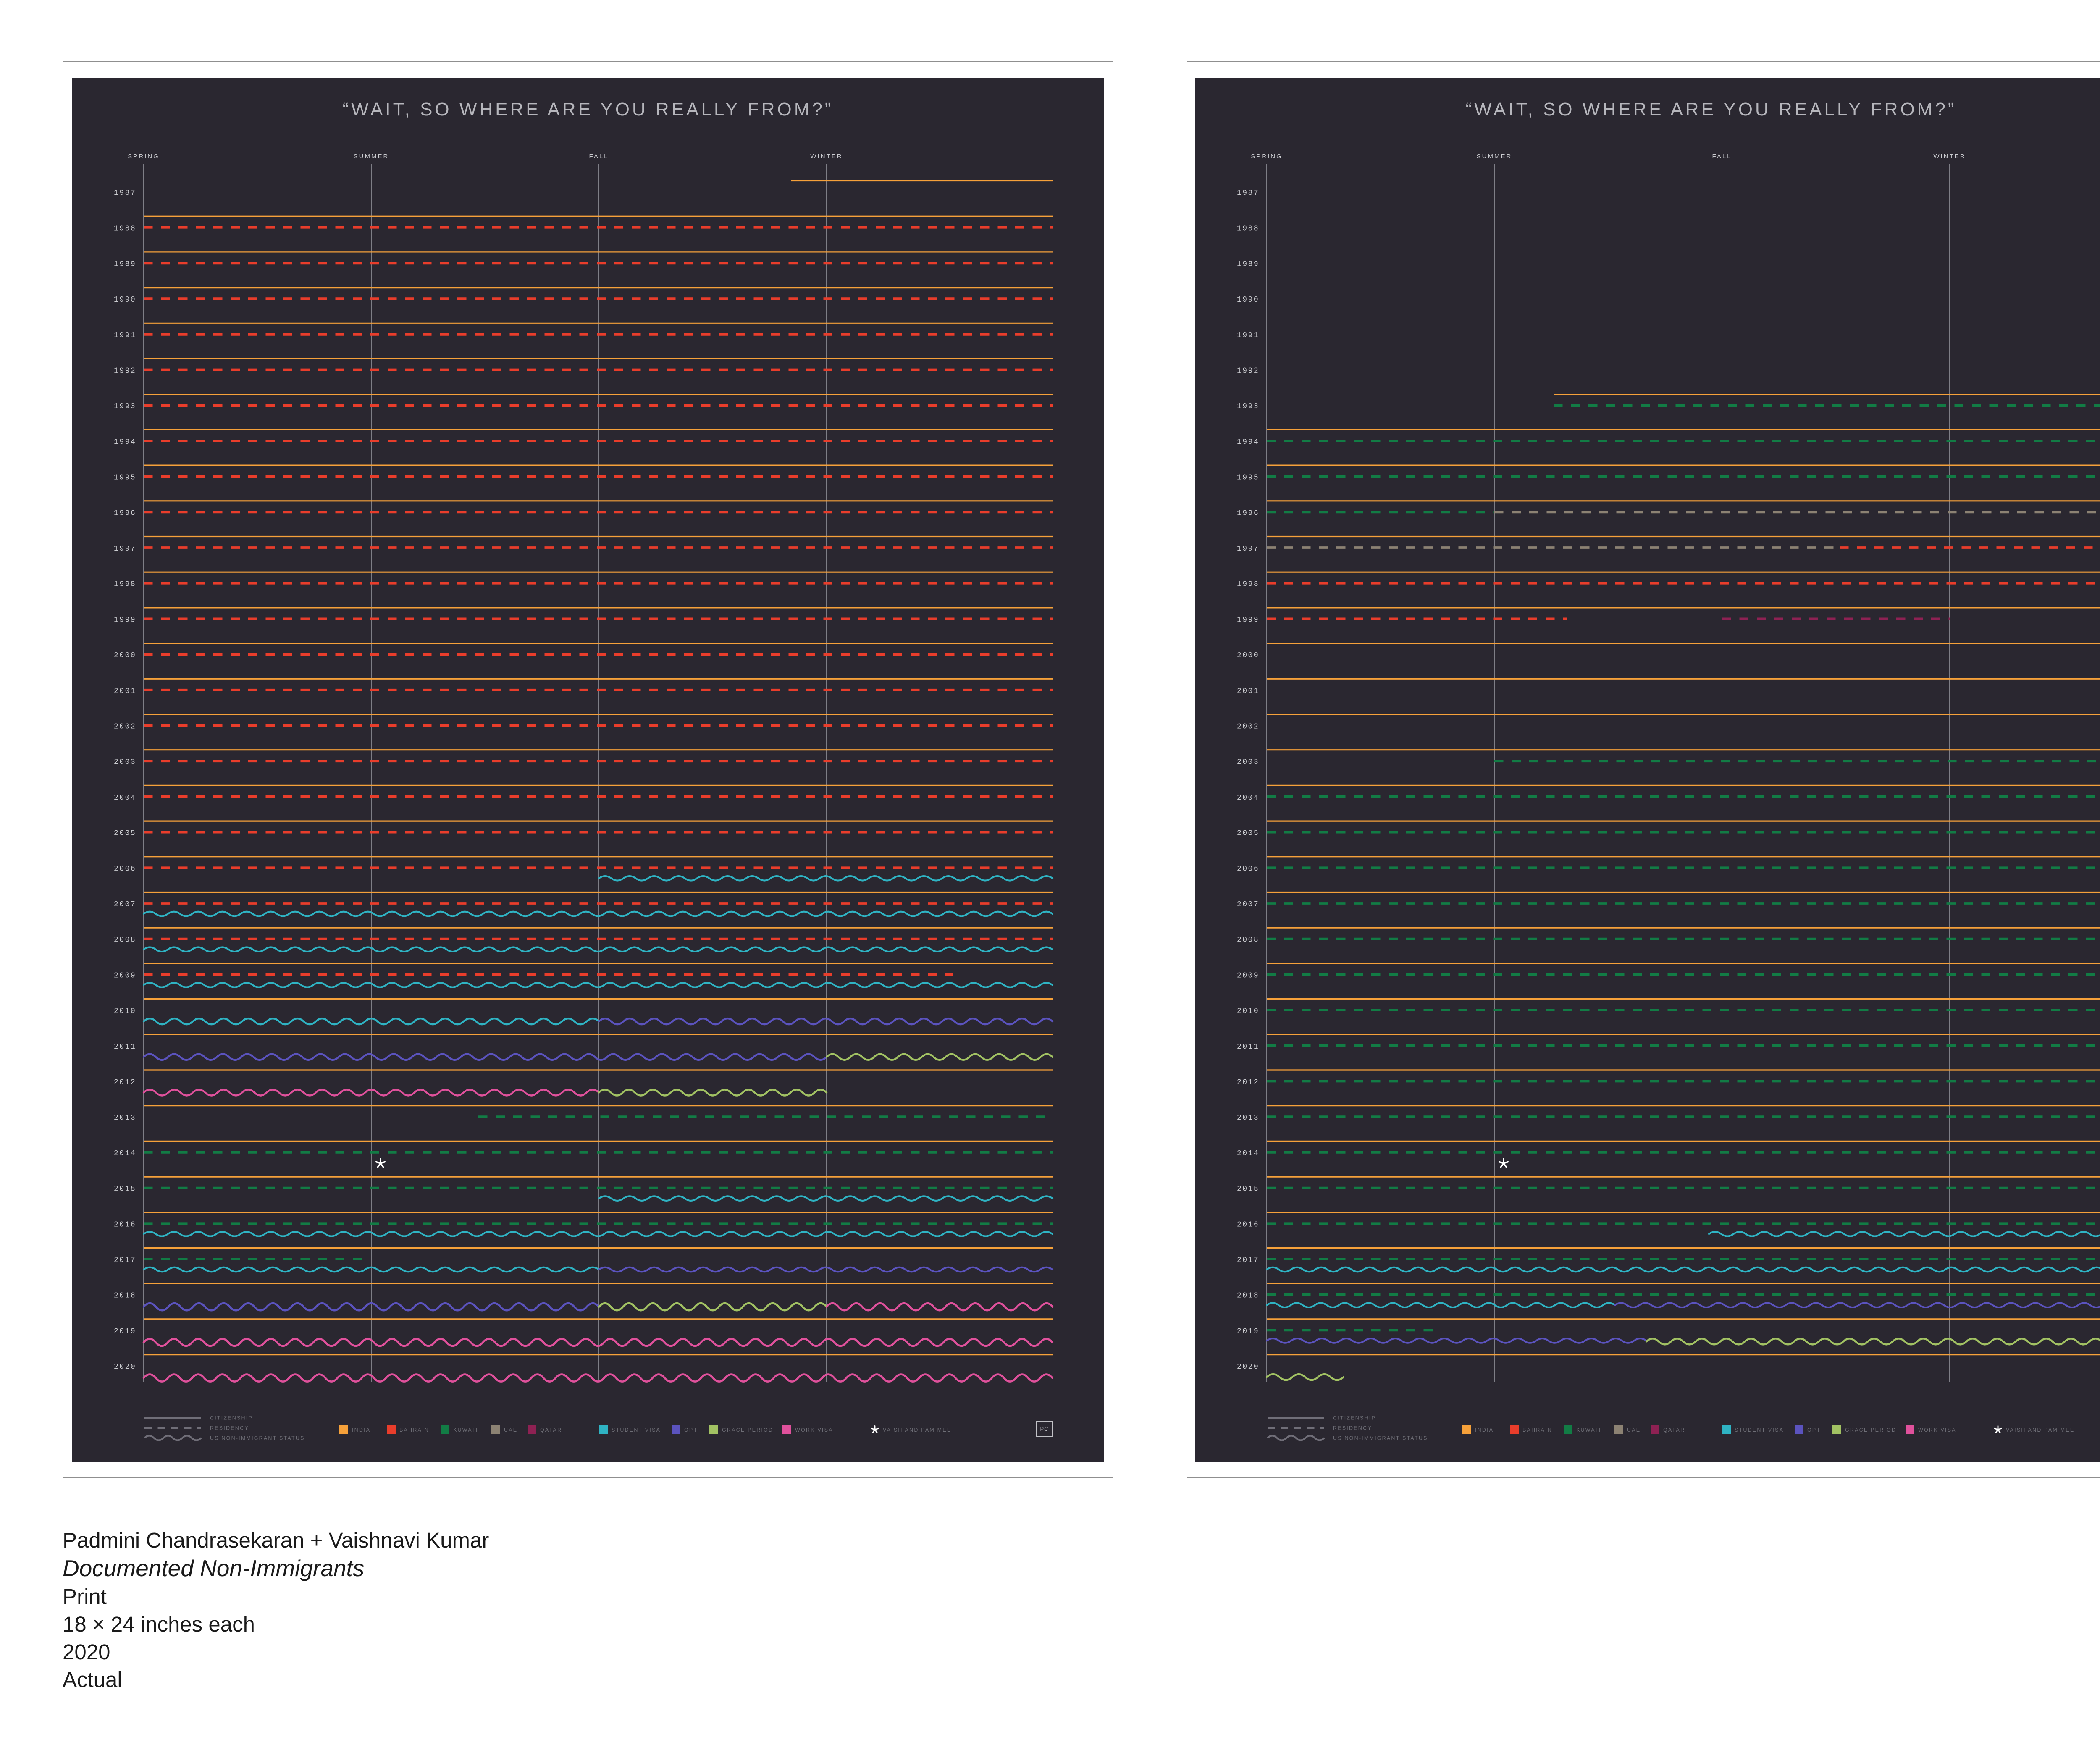 The image size is (2100, 1750). What do you see at coordinates (125, 229) in the screenshot?
I see `svg-text: 1988` at bounding box center [125, 229].